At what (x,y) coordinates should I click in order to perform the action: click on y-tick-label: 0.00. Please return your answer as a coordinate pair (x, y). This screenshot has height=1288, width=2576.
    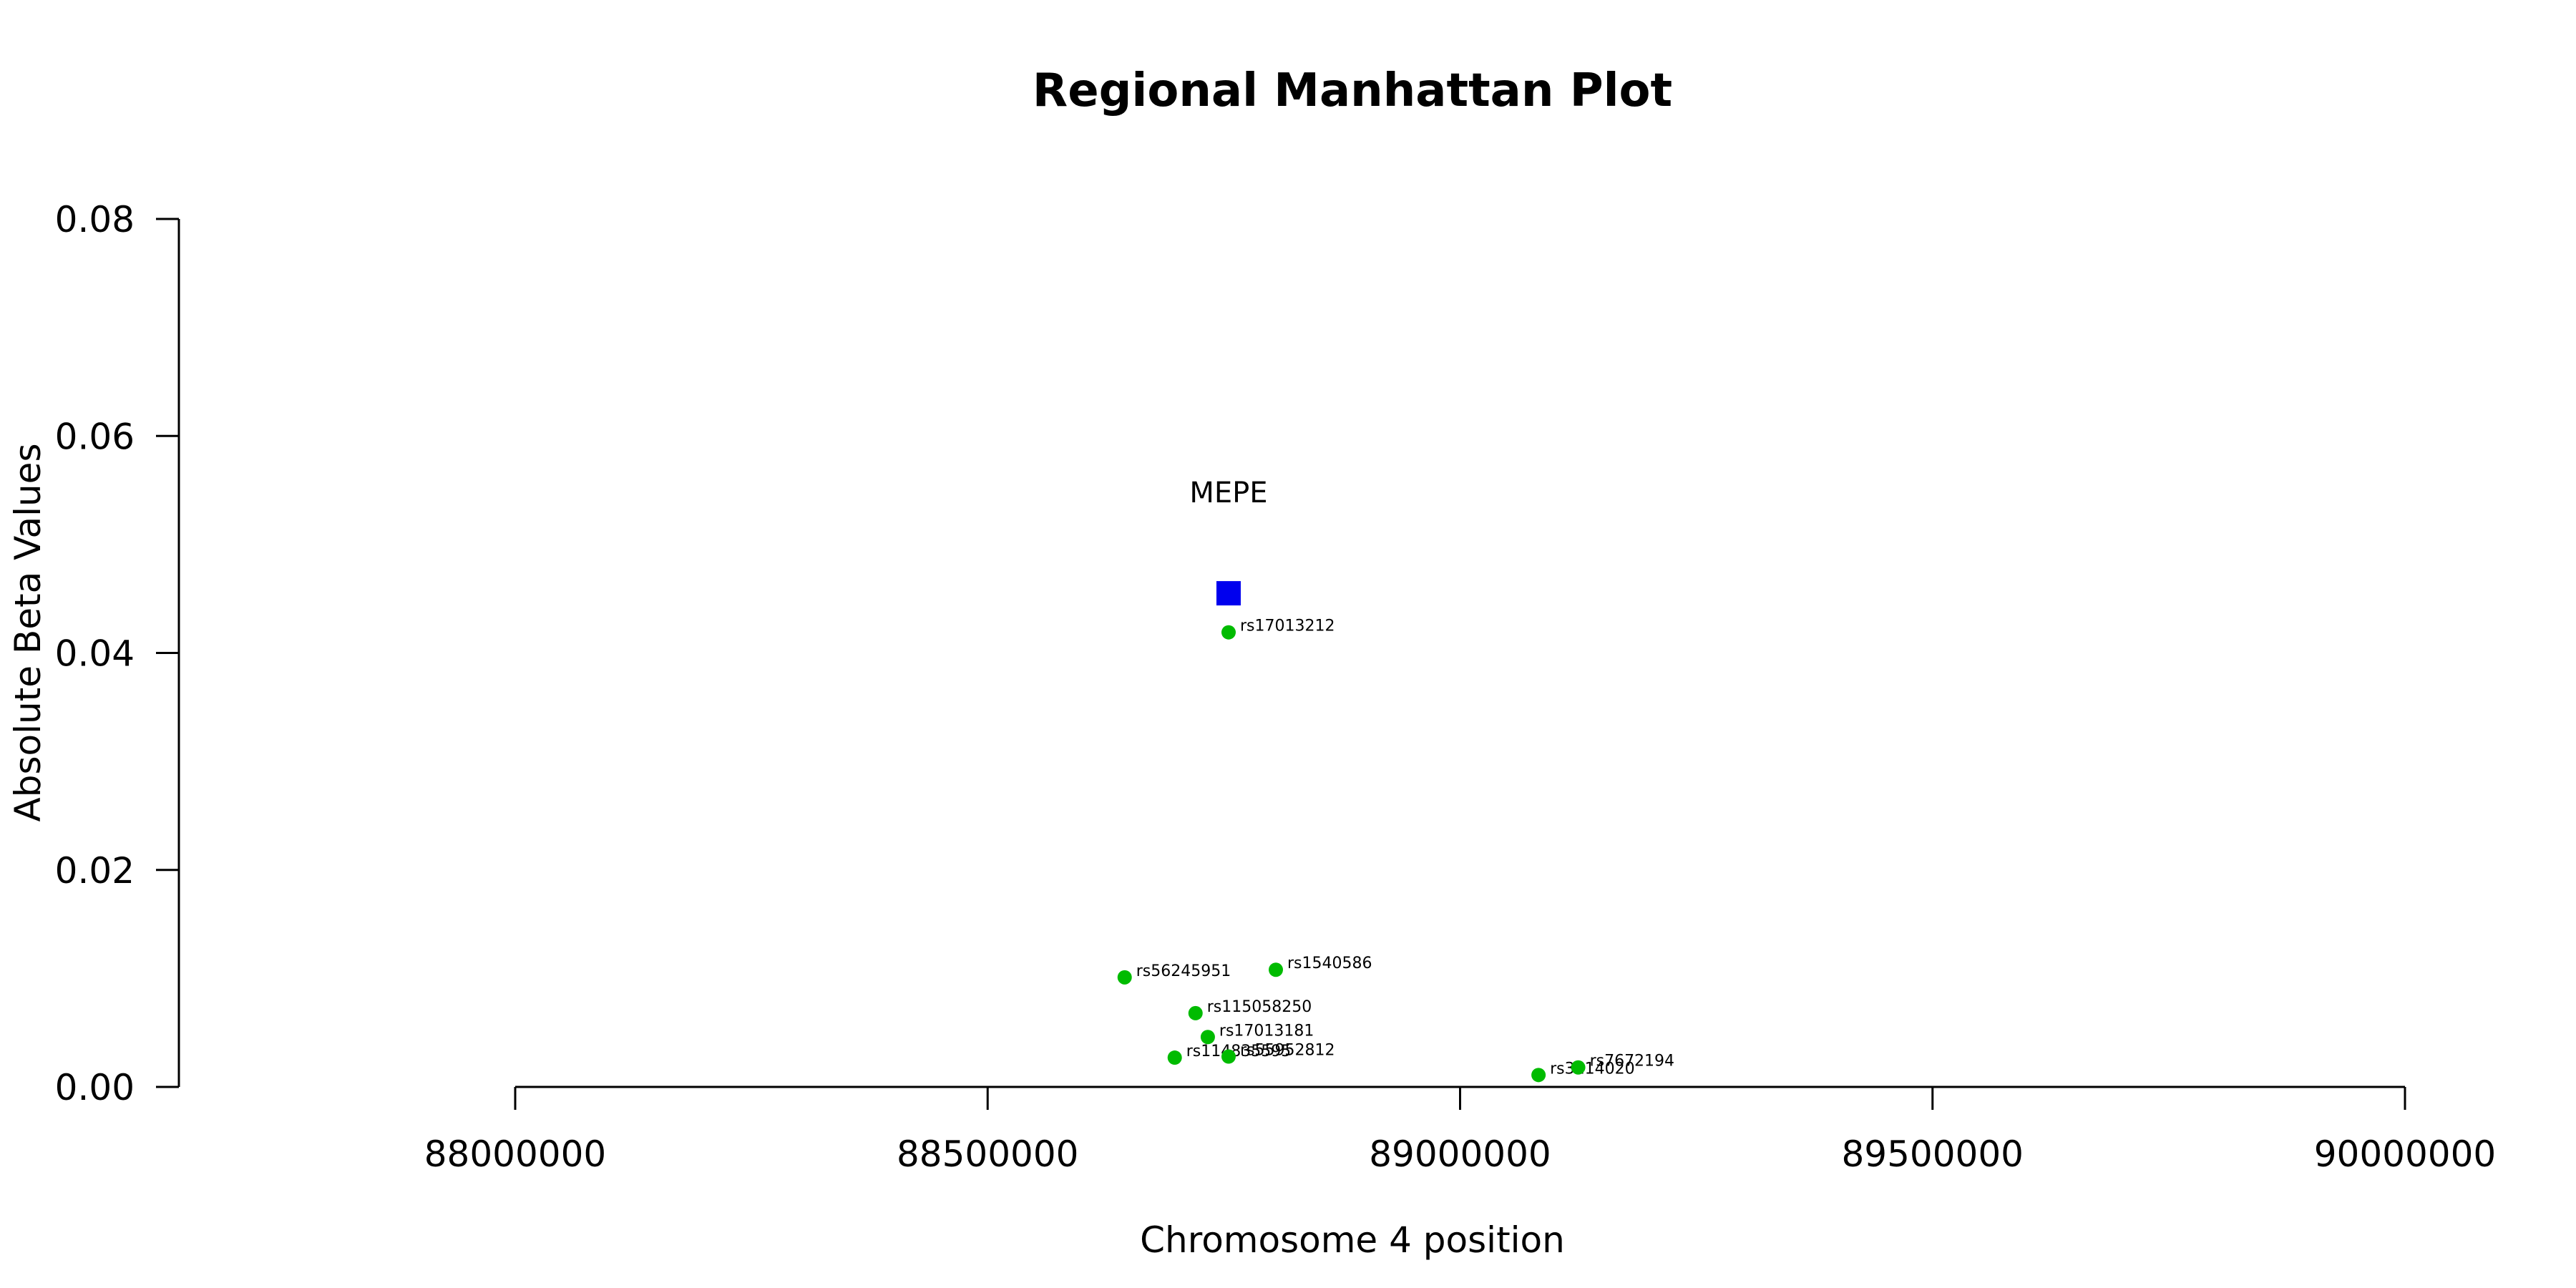
    Looking at the image, I should click on (95, 1087).